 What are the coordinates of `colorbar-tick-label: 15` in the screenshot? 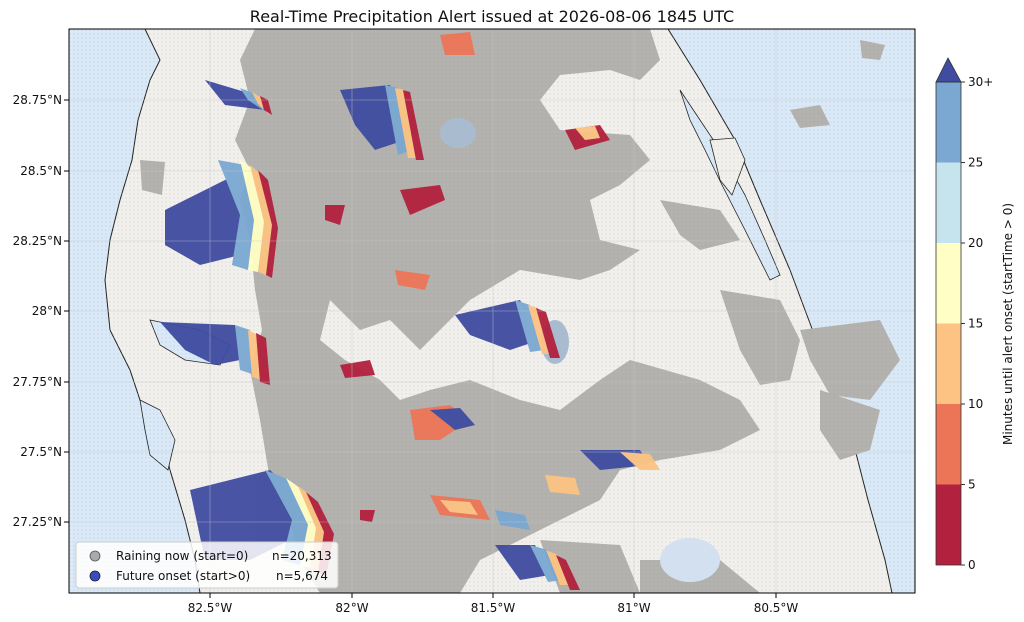 It's located at (975, 324).